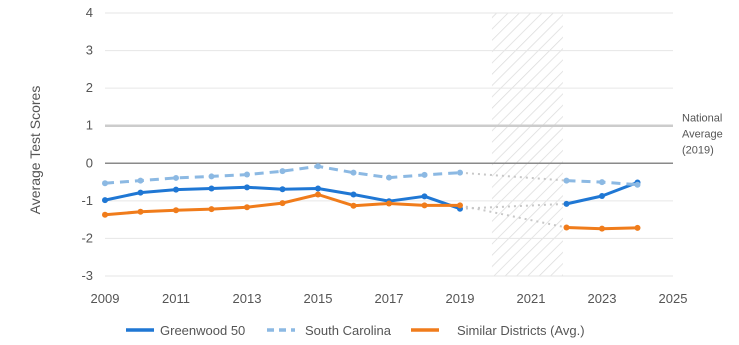 This screenshot has width=739, height=345. What do you see at coordinates (673, 298) in the screenshot?
I see `x-tick-label: 2025` at bounding box center [673, 298].